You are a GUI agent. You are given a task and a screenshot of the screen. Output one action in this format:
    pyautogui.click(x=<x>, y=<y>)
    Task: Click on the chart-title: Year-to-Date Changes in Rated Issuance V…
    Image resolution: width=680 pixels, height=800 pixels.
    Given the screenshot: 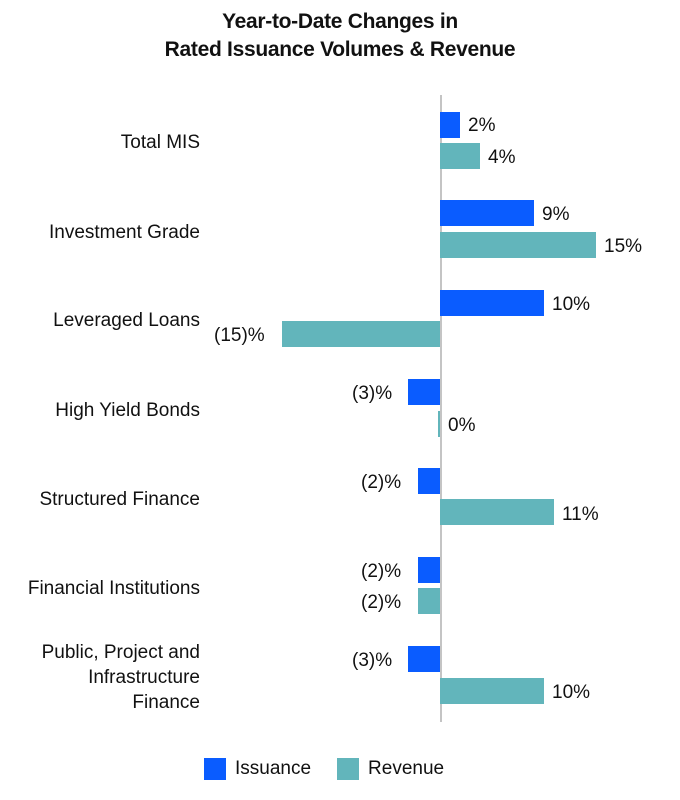 What is the action you would take?
    pyautogui.click(x=340, y=36)
    